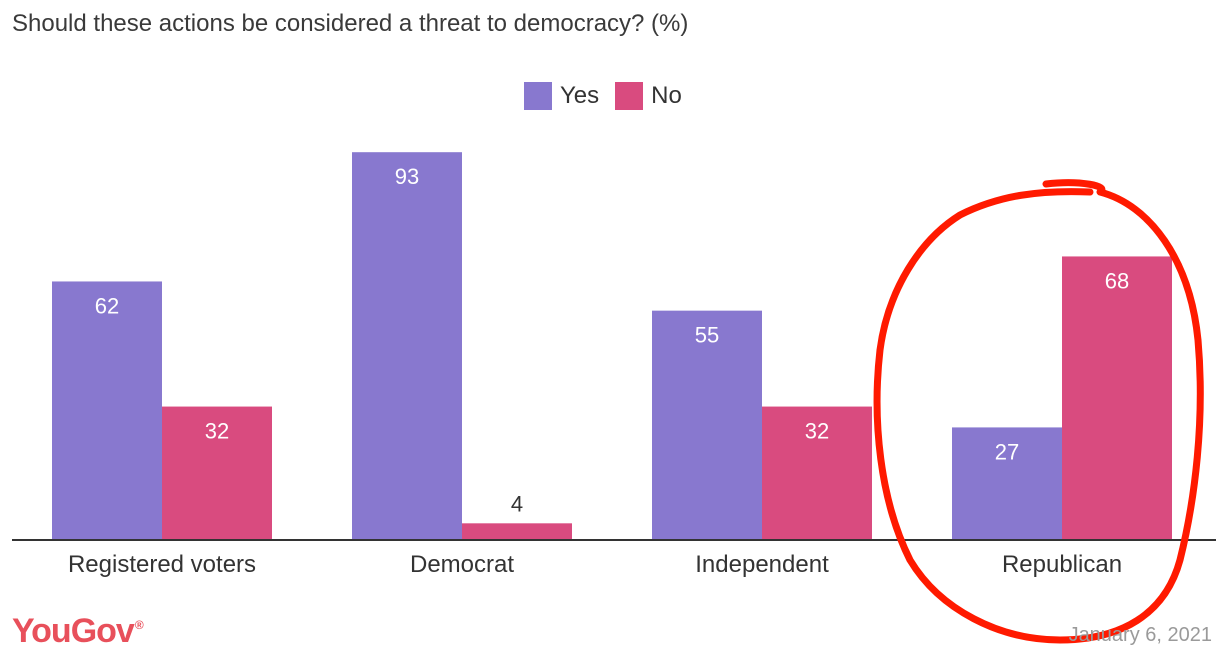 The height and width of the screenshot is (666, 1228). What do you see at coordinates (817, 473) in the screenshot?
I see `bar-no-independent` at bounding box center [817, 473].